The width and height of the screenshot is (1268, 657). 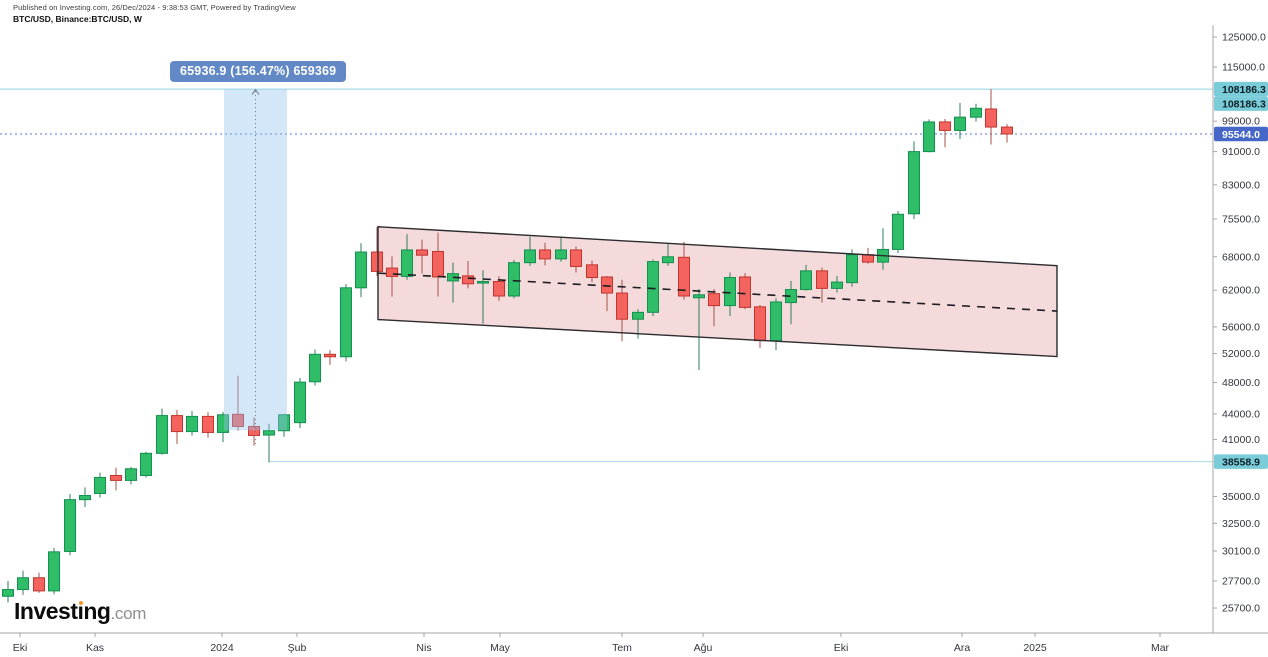 What do you see at coordinates (1241, 257) in the screenshot?
I see `price-axis-label: 68000.0` at bounding box center [1241, 257].